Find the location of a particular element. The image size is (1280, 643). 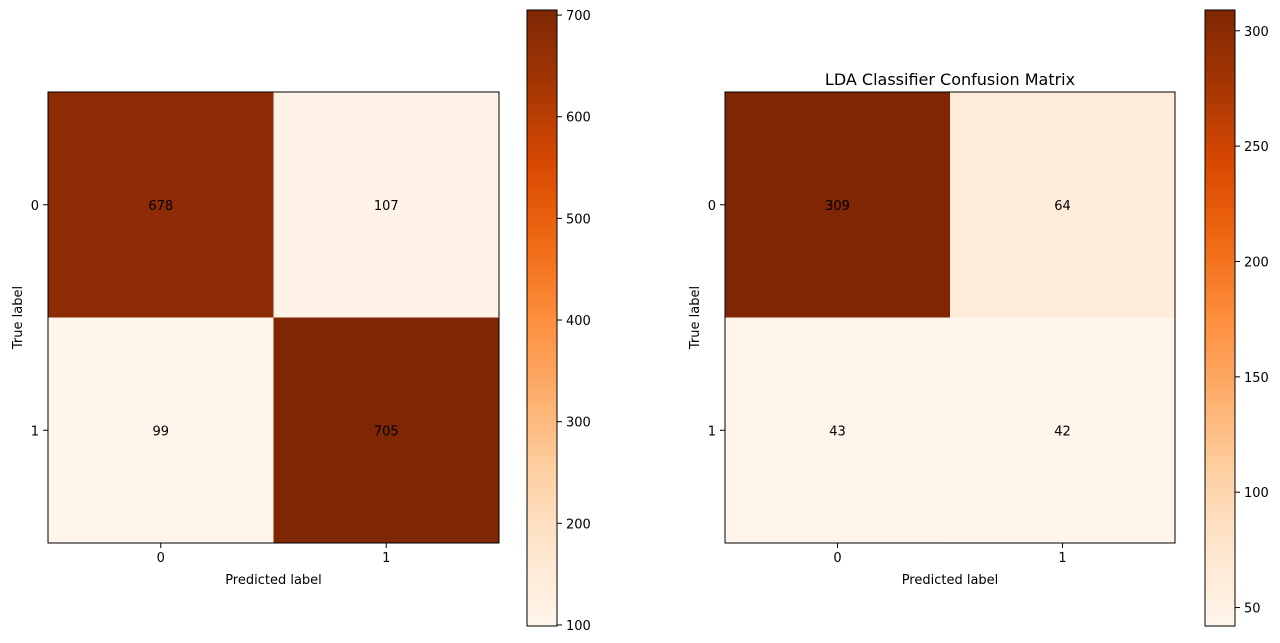

cell-value-label: 99 is located at coordinates (160, 431).